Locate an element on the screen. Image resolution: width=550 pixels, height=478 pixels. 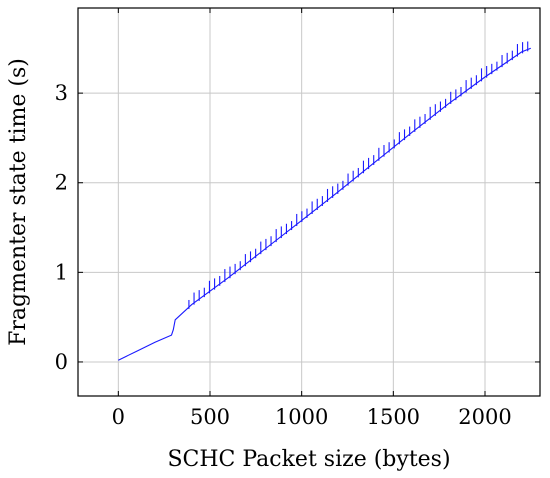
y-tick-labels: 0 1 2 3 is located at coordinates (61, 227).